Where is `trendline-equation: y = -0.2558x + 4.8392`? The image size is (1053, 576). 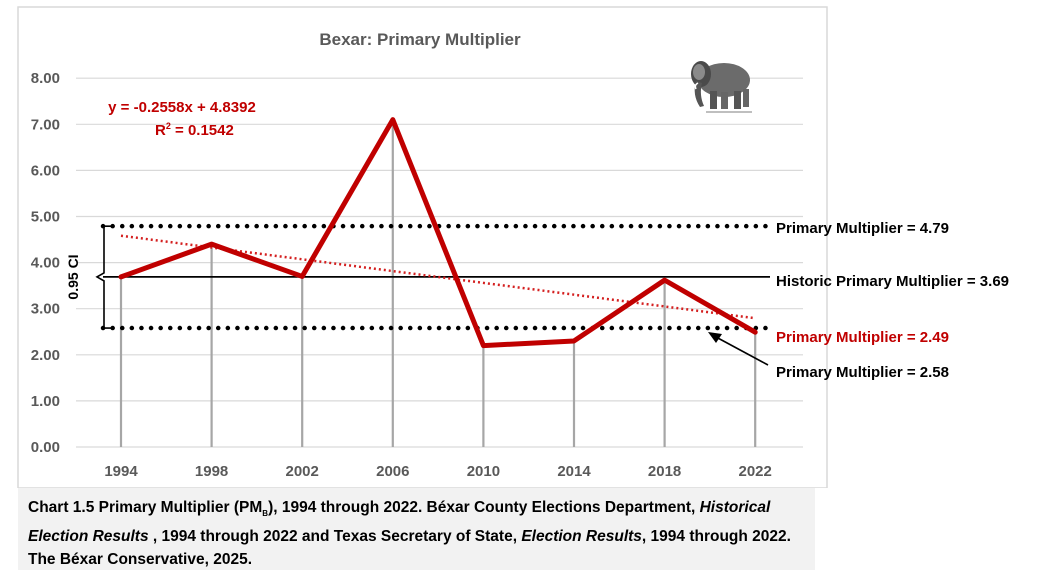 trendline-equation: y = -0.2558x + 4.8392 is located at coordinates (182, 107).